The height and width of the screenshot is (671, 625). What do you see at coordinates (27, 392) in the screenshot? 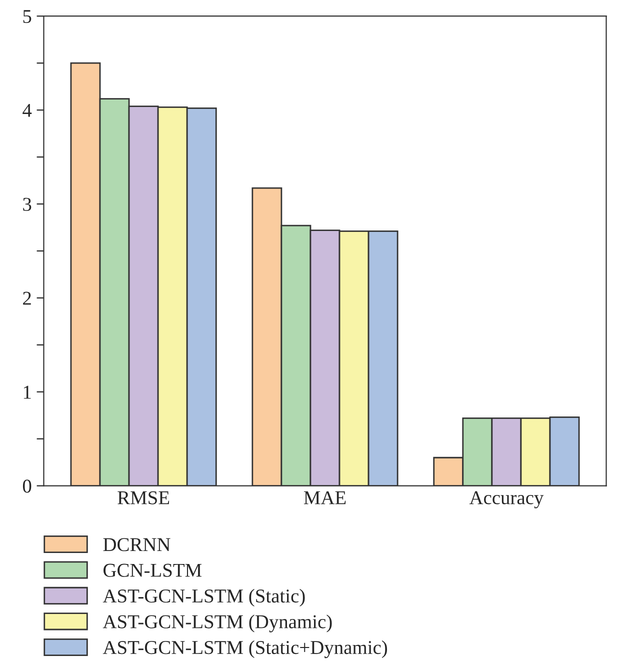
I see `y-tick-label: 1` at bounding box center [27, 392].